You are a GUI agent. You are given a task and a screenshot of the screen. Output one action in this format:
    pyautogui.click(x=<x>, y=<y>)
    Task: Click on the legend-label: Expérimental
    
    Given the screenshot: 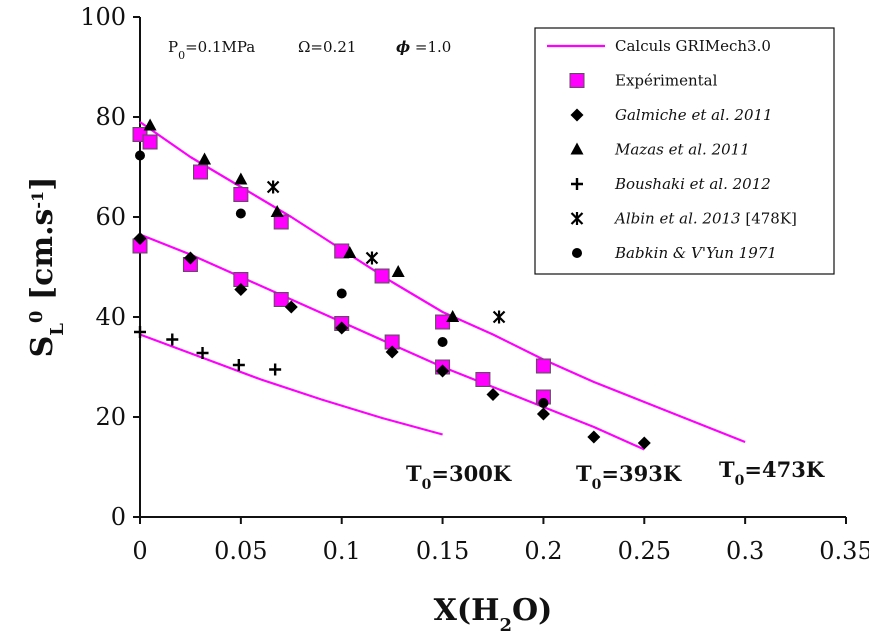 What is the action you would take?
    pyautogui.click(x=666, y=81)
    